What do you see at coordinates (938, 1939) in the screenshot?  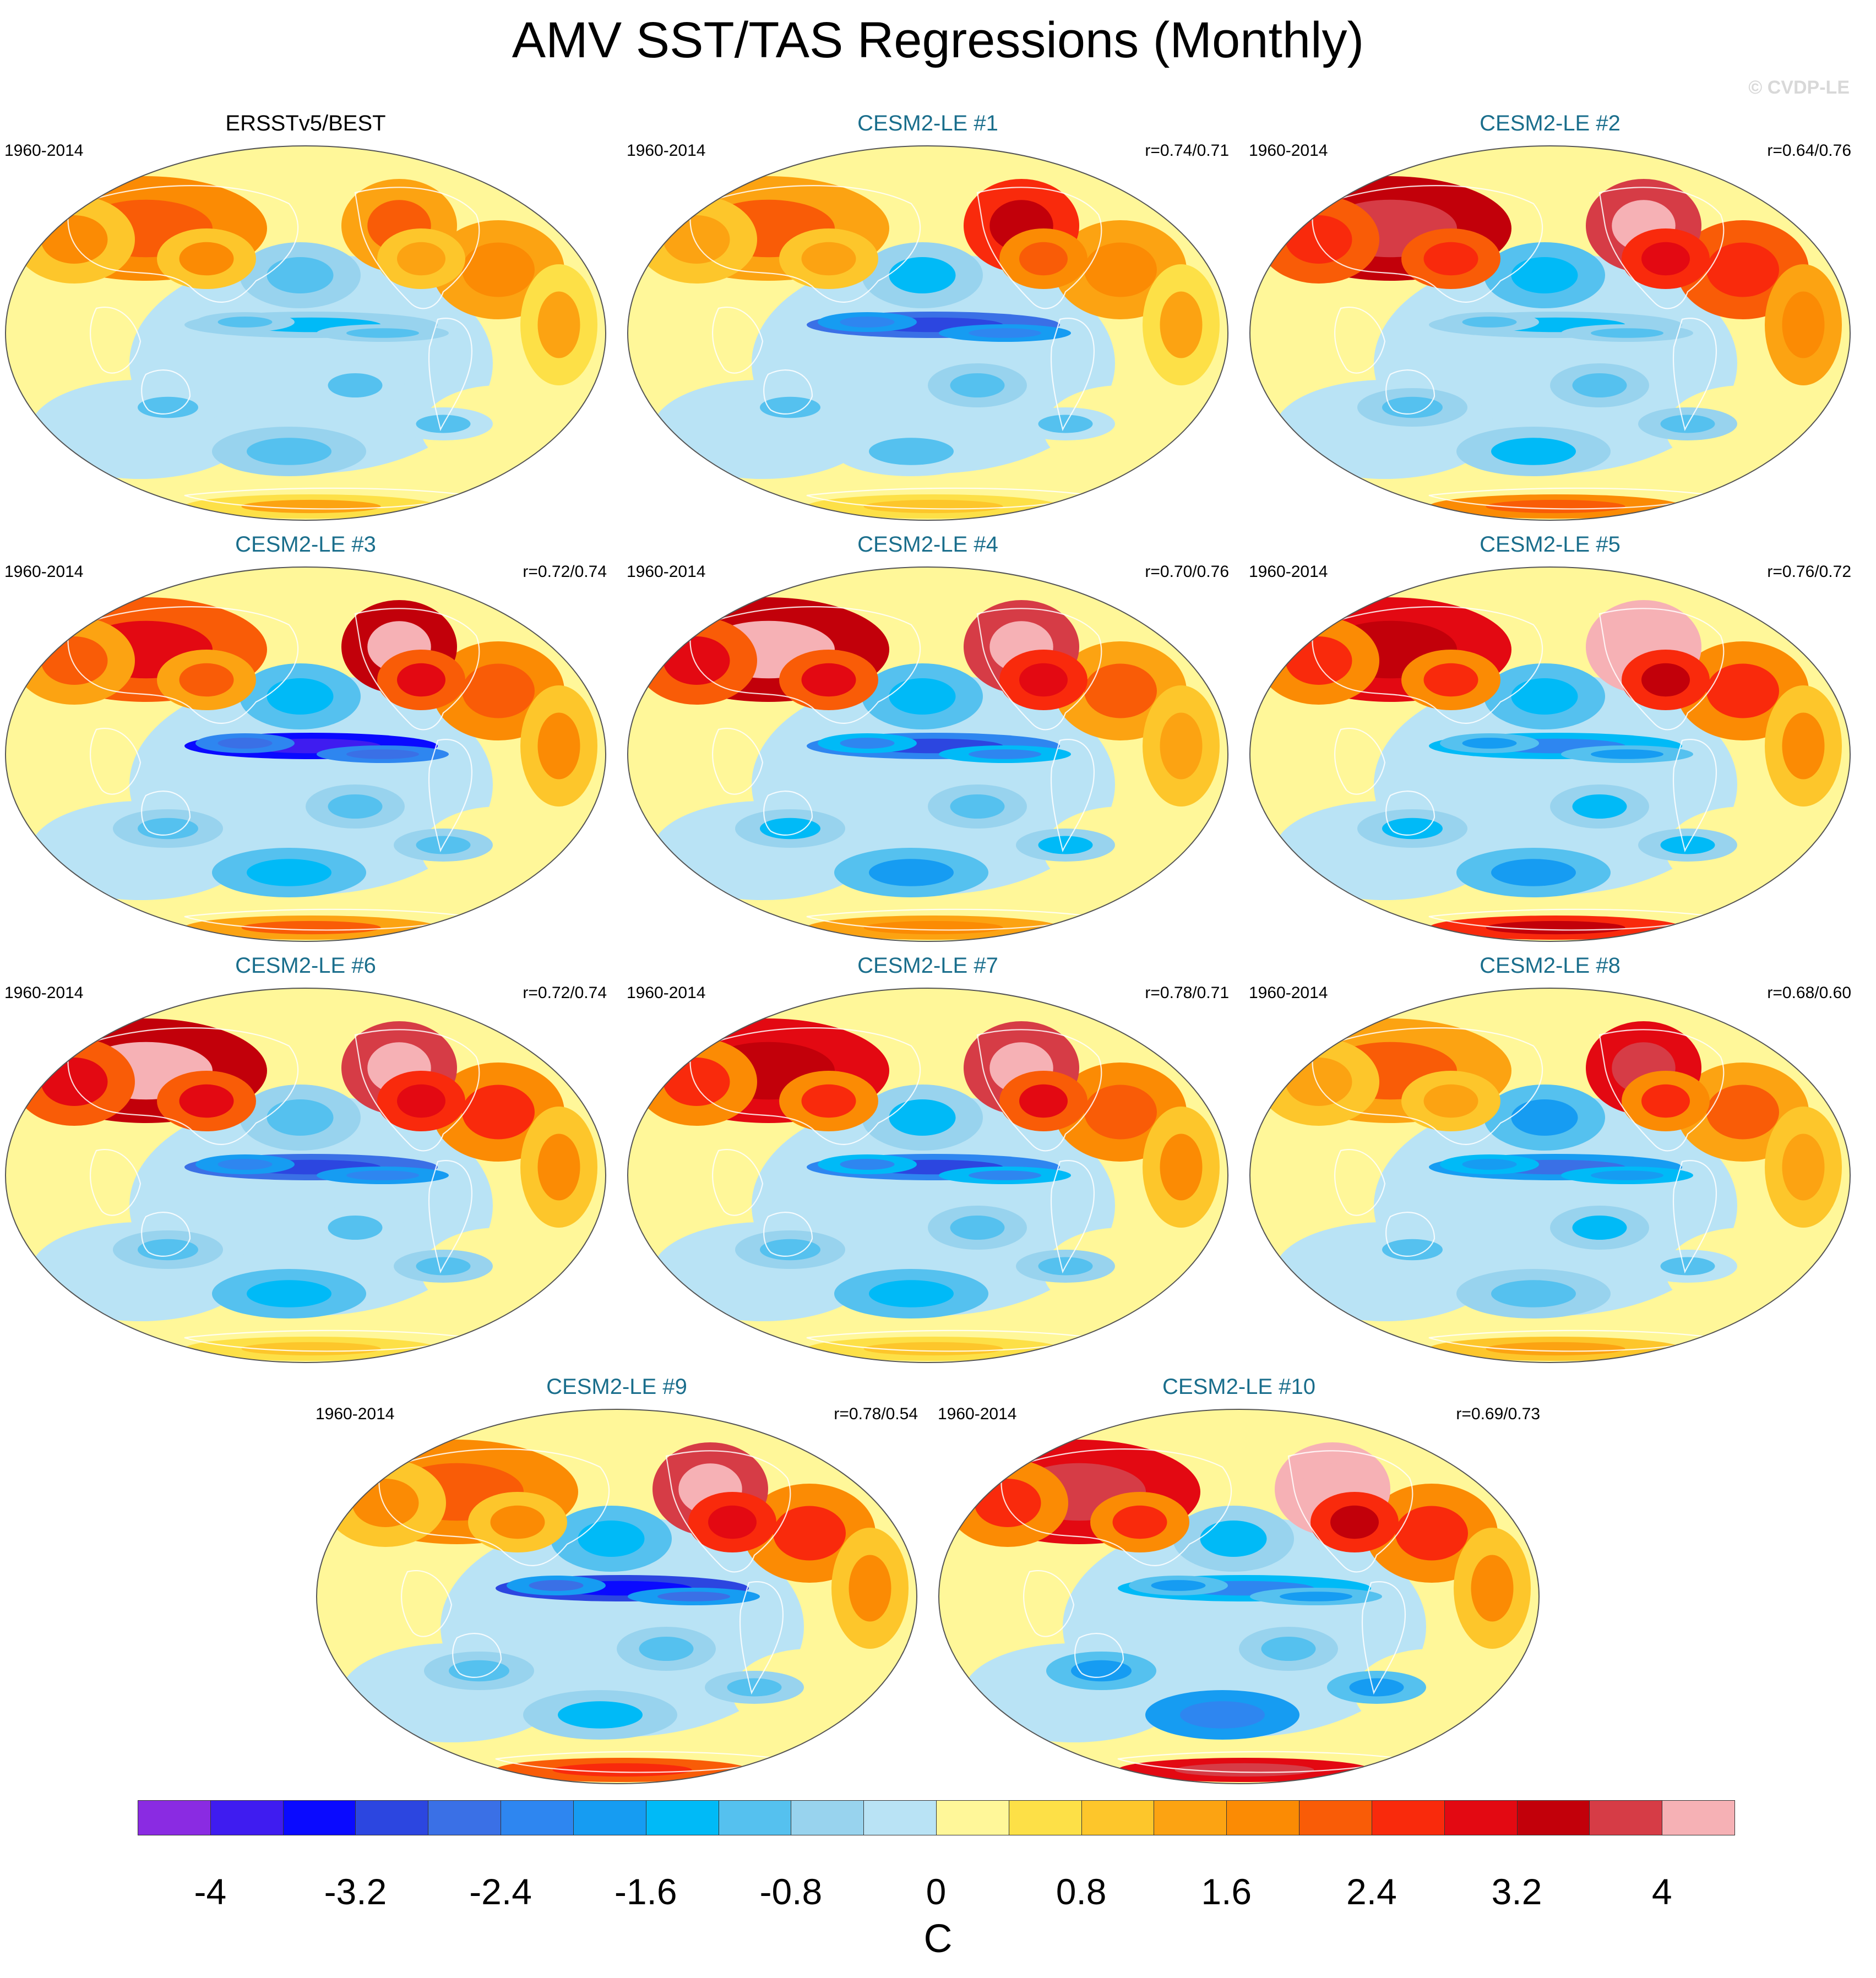 I see `colorbar-units: C` at bounding box center [938, 1939].